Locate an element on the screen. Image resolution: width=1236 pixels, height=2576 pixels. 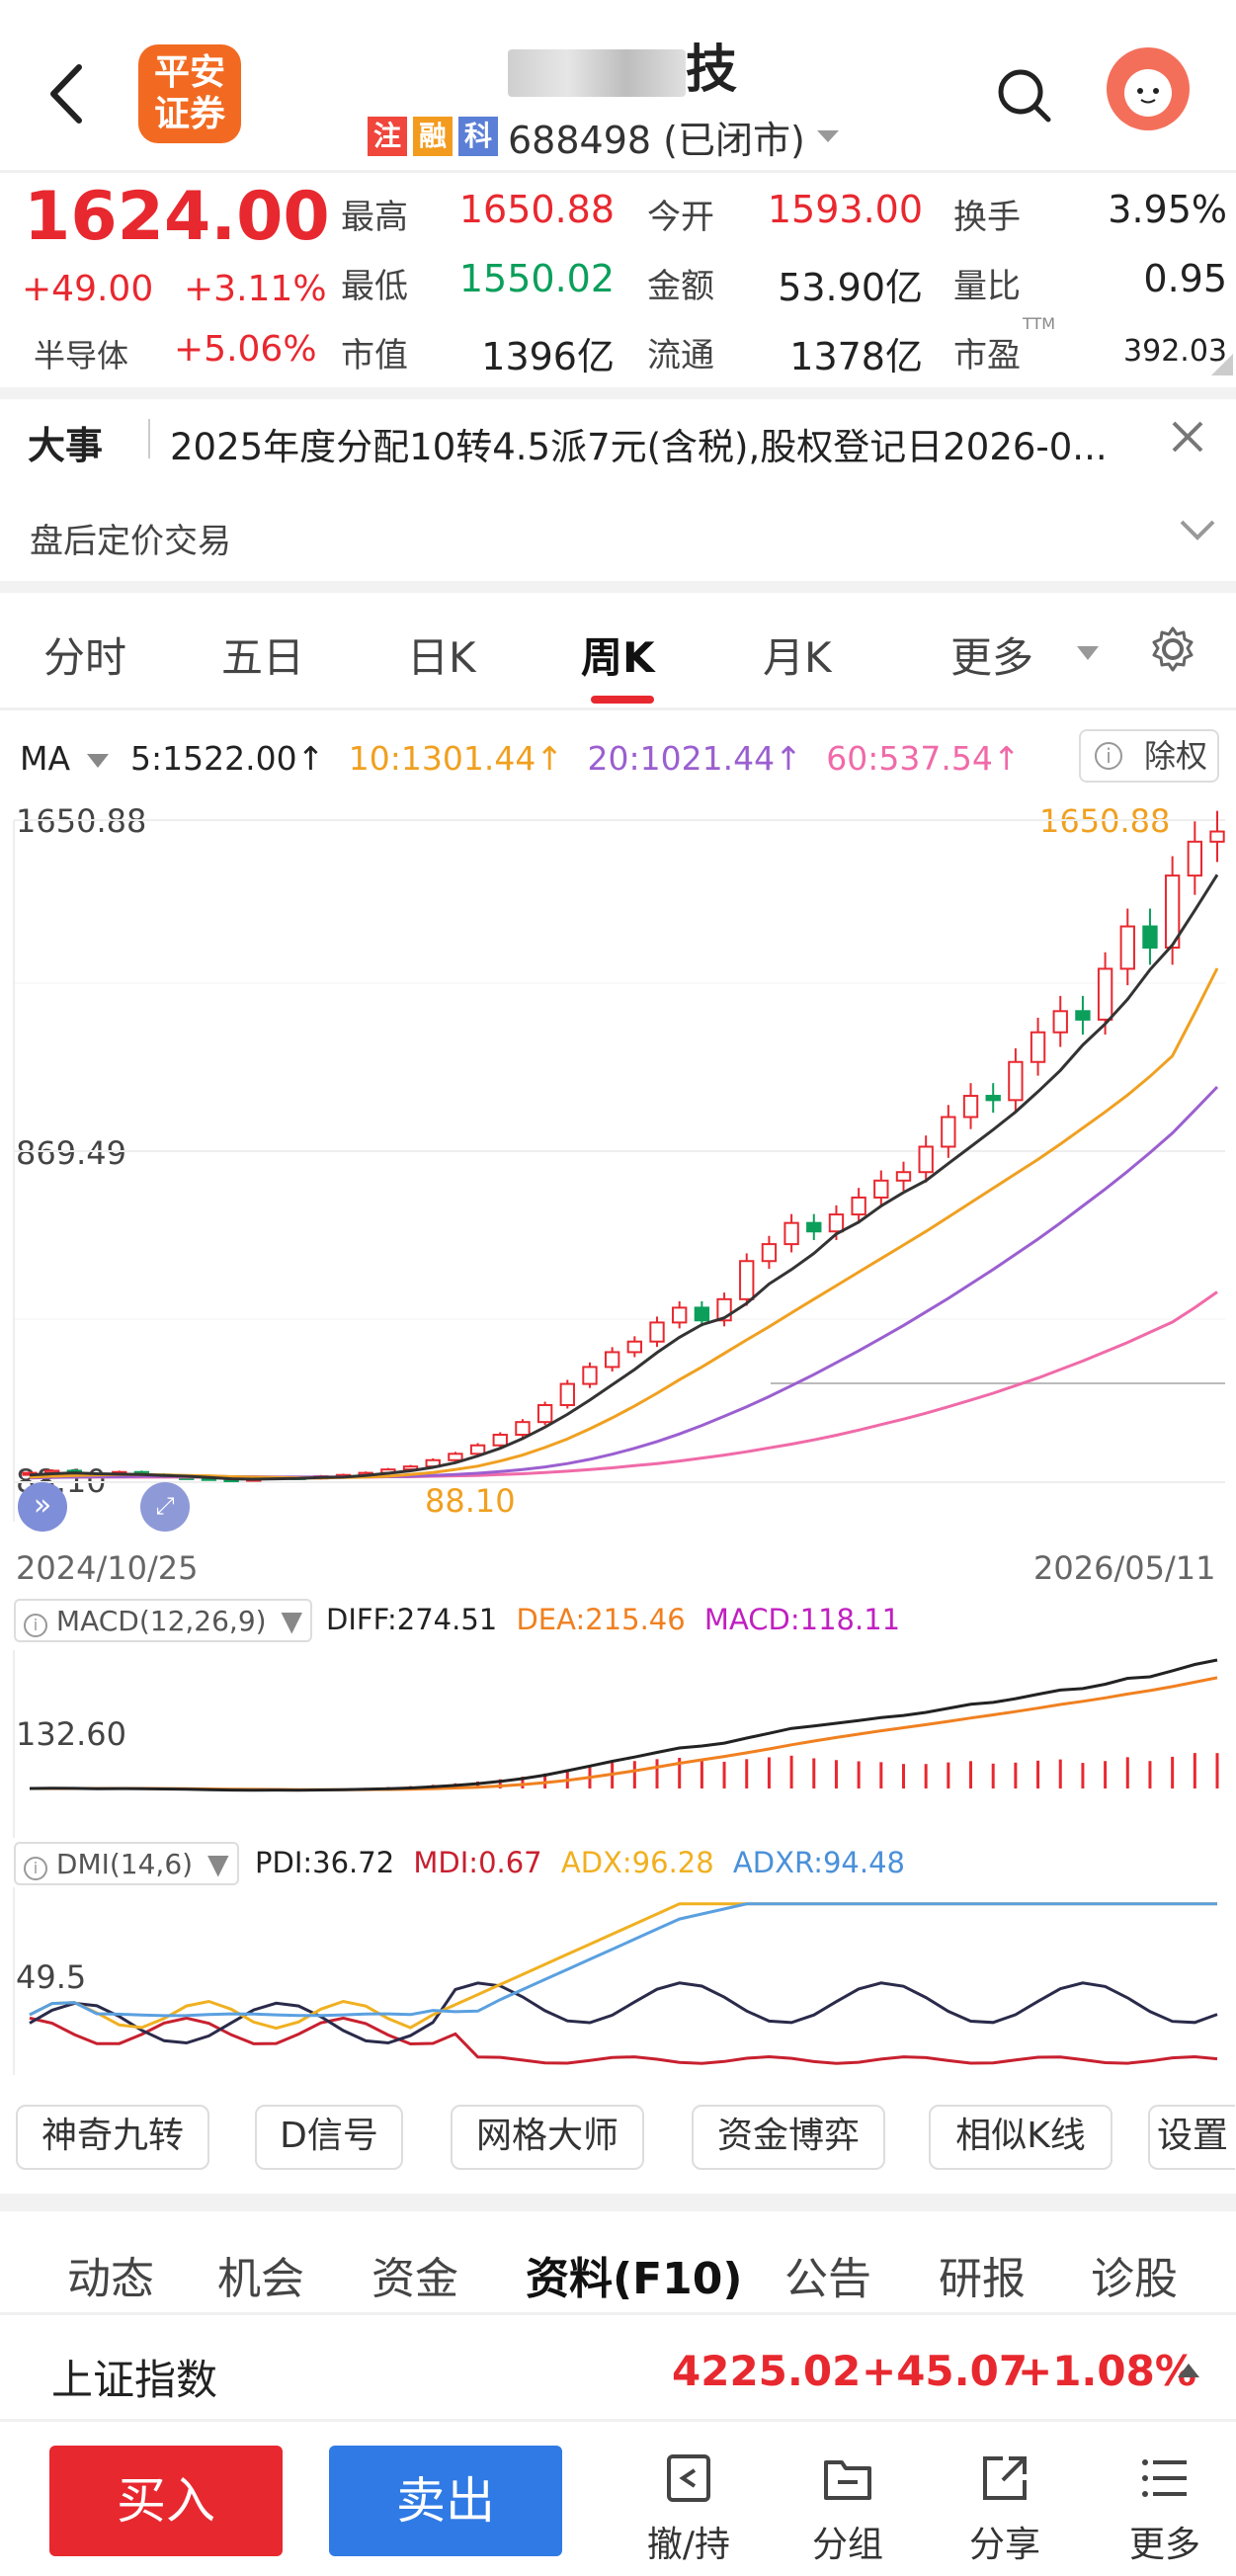
tool-nine-turn: 神奇九转 is located at coordinates (113, 2137).